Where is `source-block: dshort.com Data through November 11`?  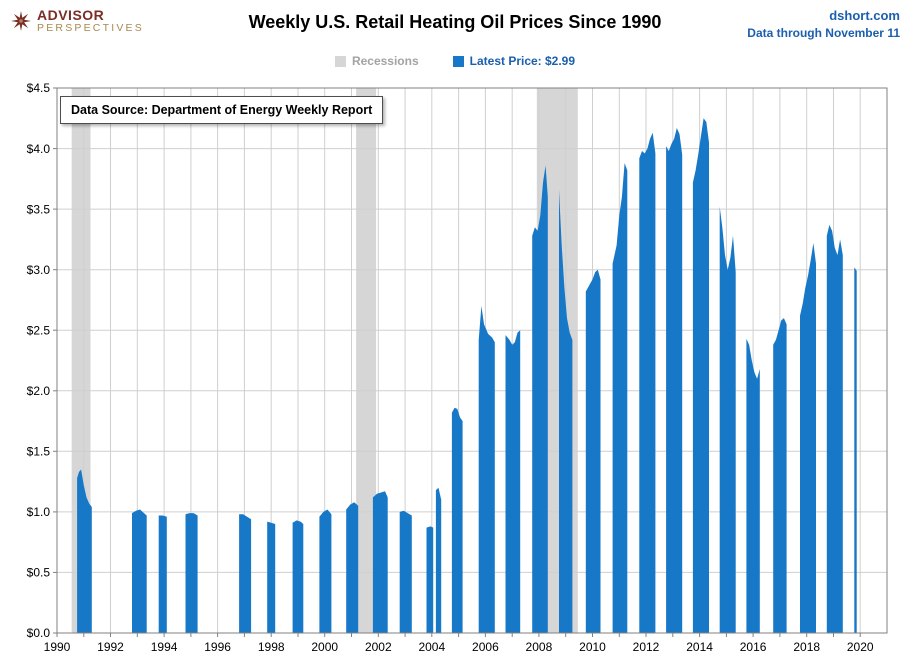 source-block: dshort.com Data through November 11 is located at coordinates (823, 24).